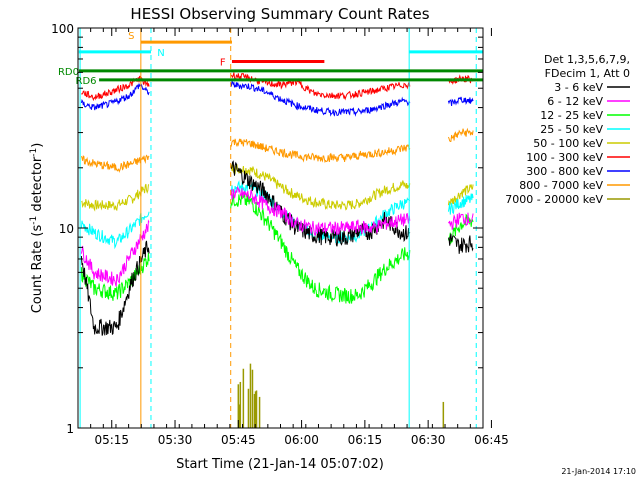 This screenshot has height=480, width=640. I want to click on legend-entry-label: 7000 - 20000 keV, so click(554, 199).